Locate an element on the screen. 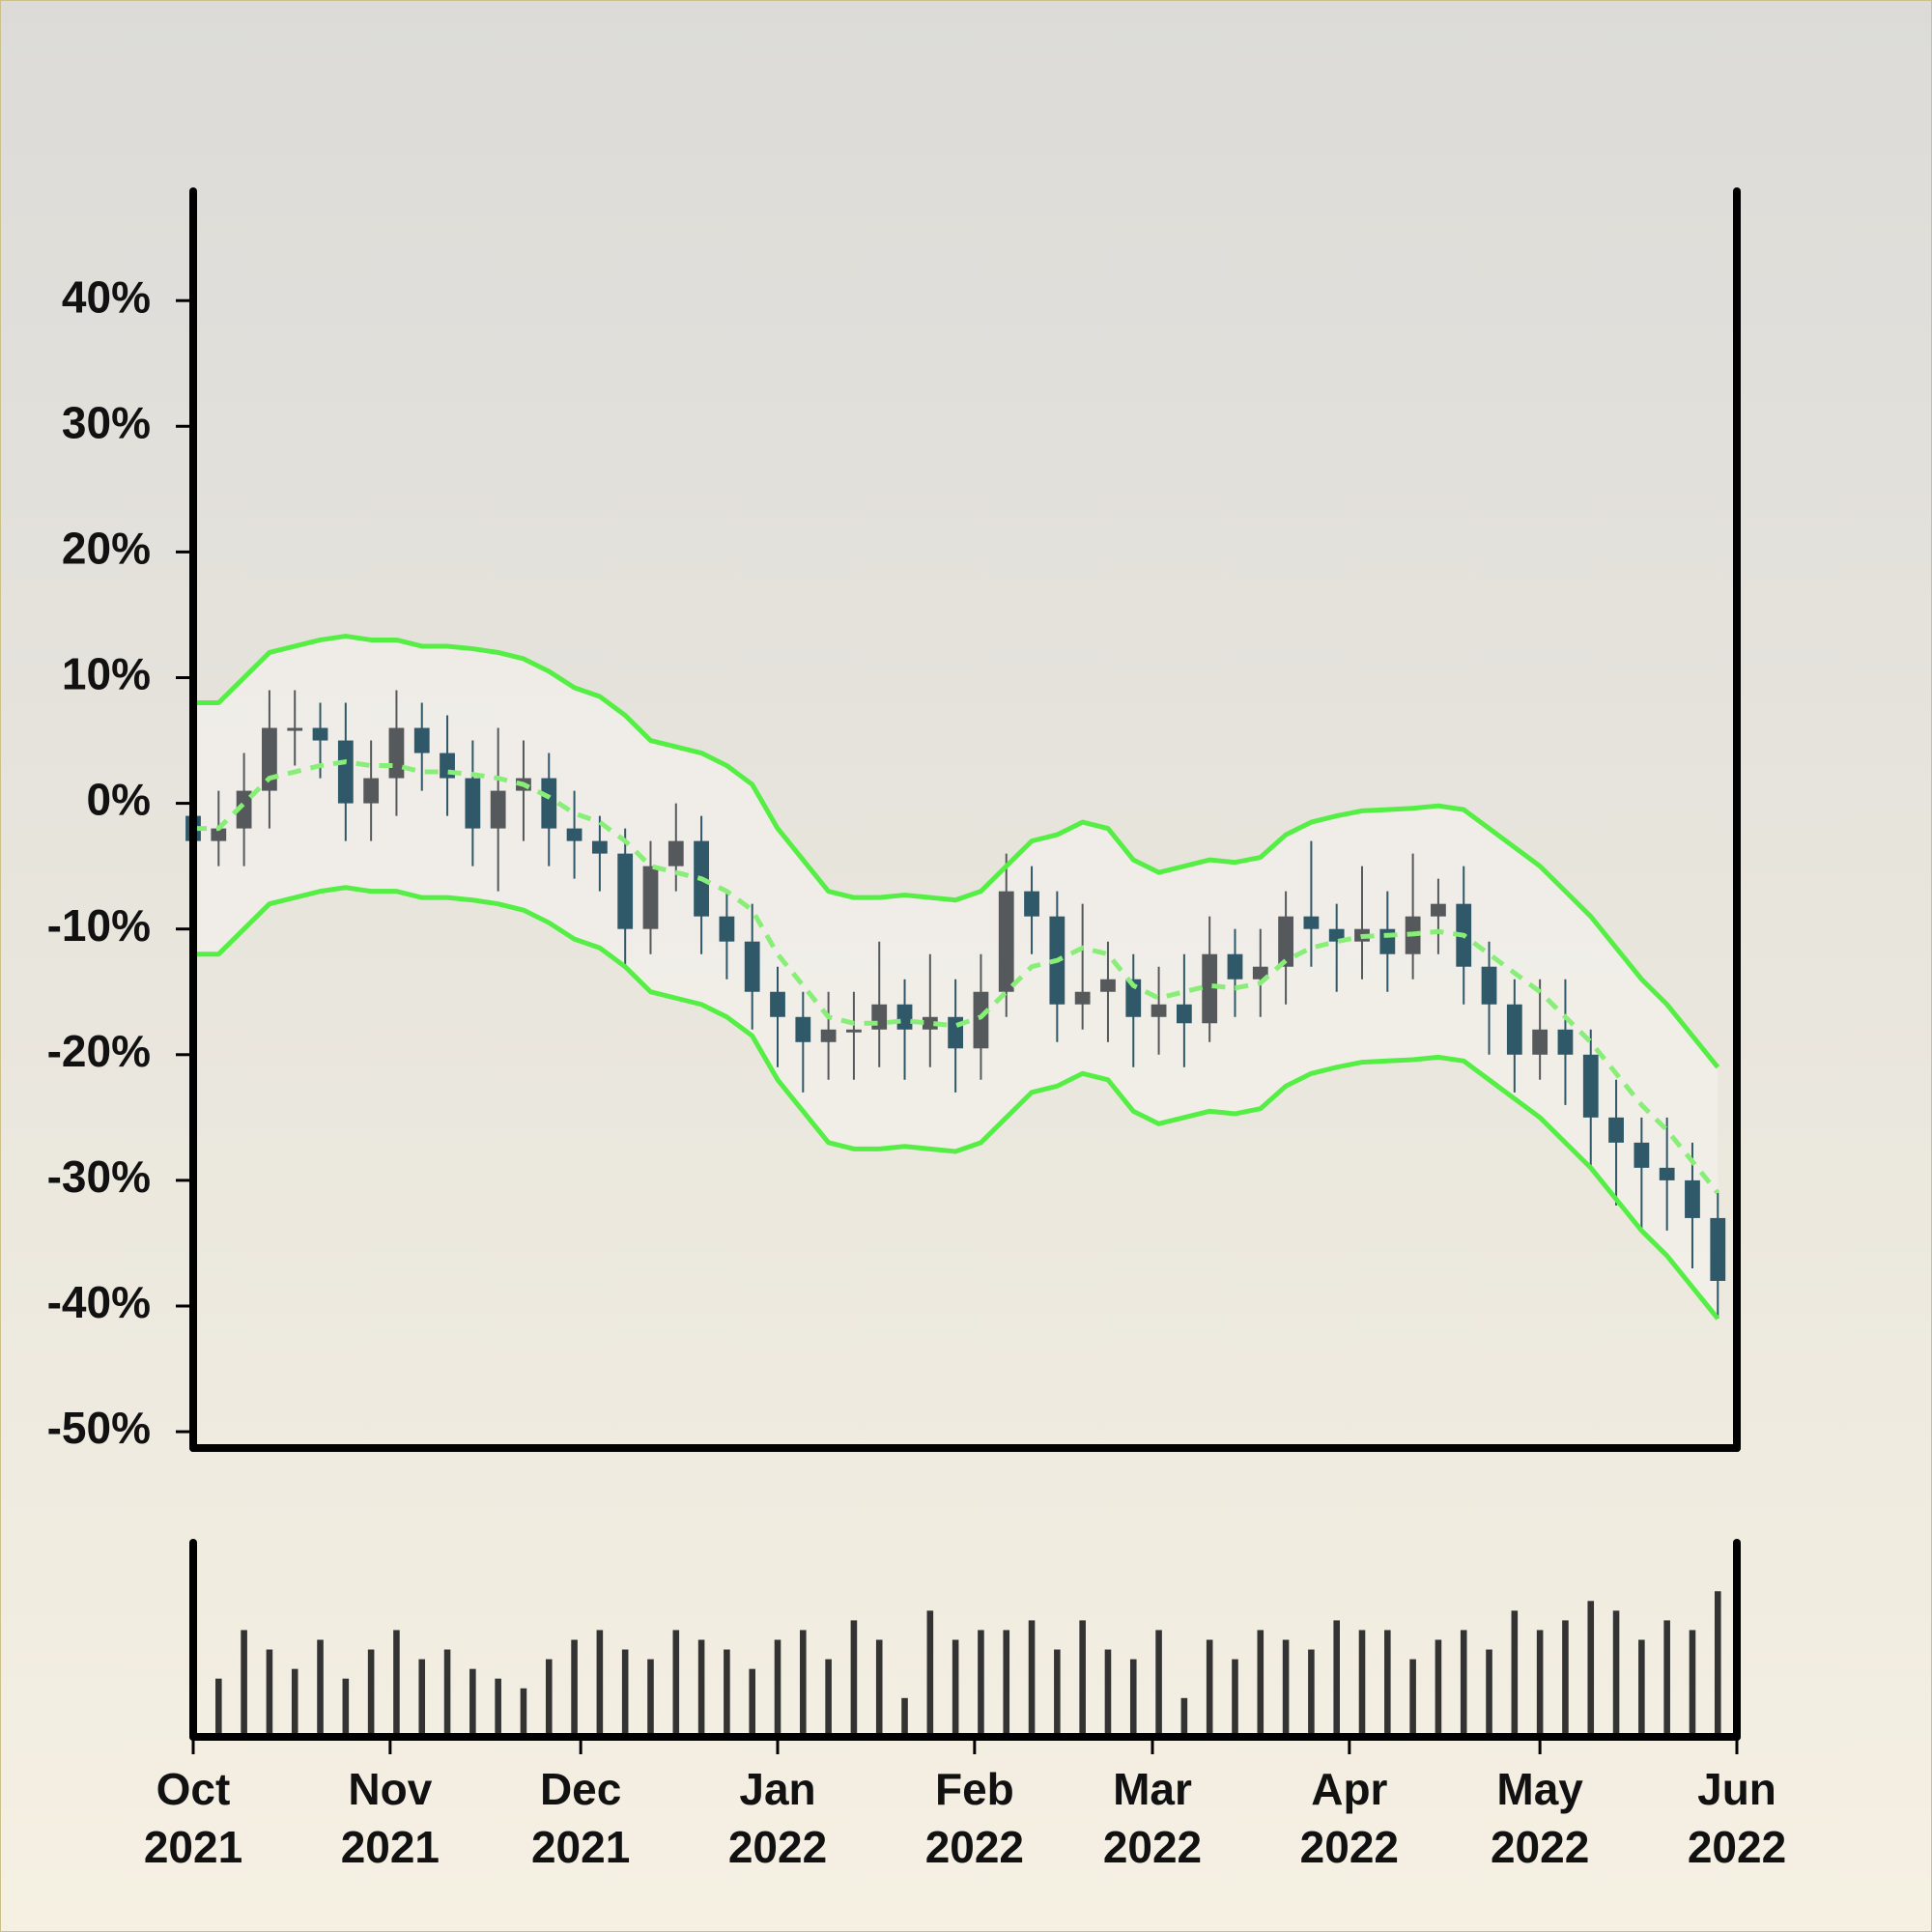 The image size is (1932, 1932). y-tick-label: 0% is located at coordinates (119, 800).